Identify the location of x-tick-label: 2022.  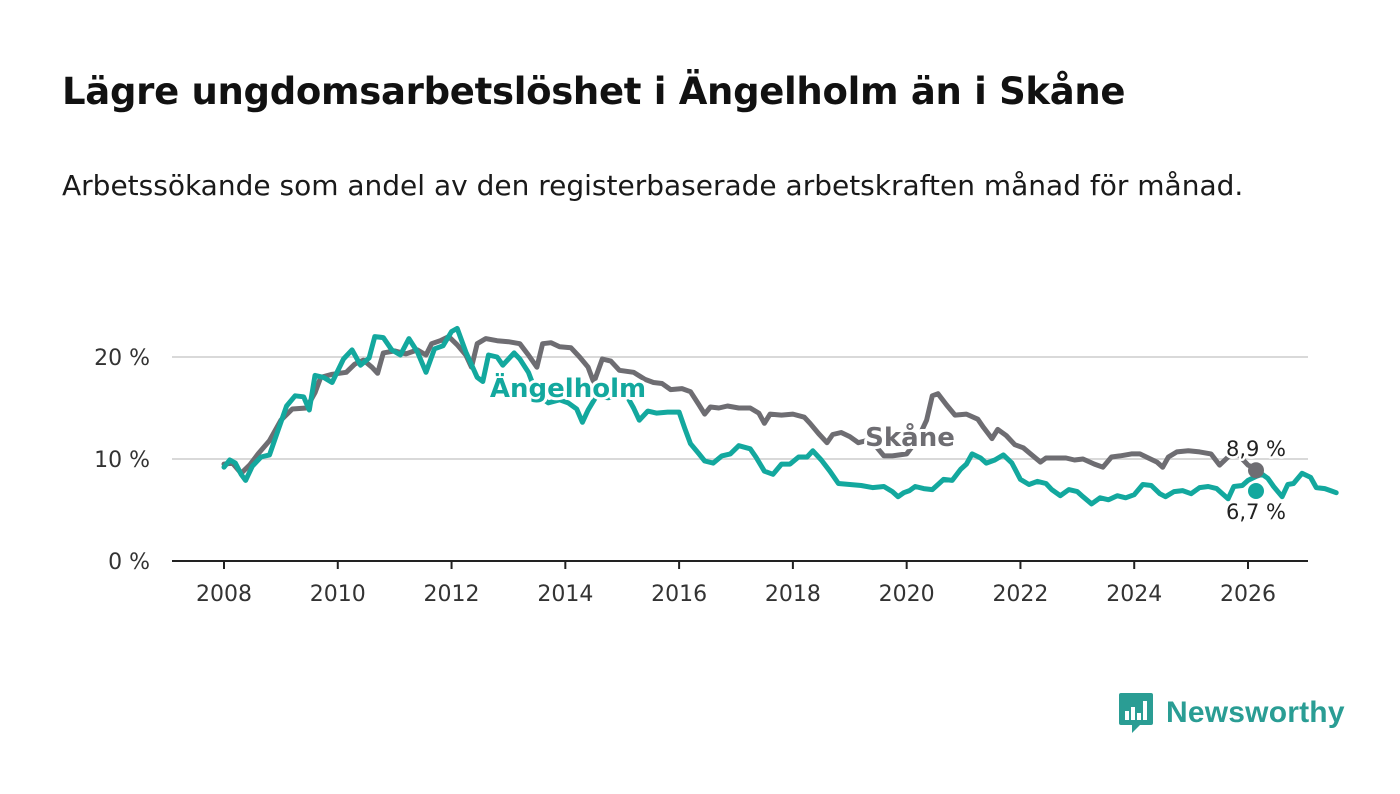
(1020, 594).